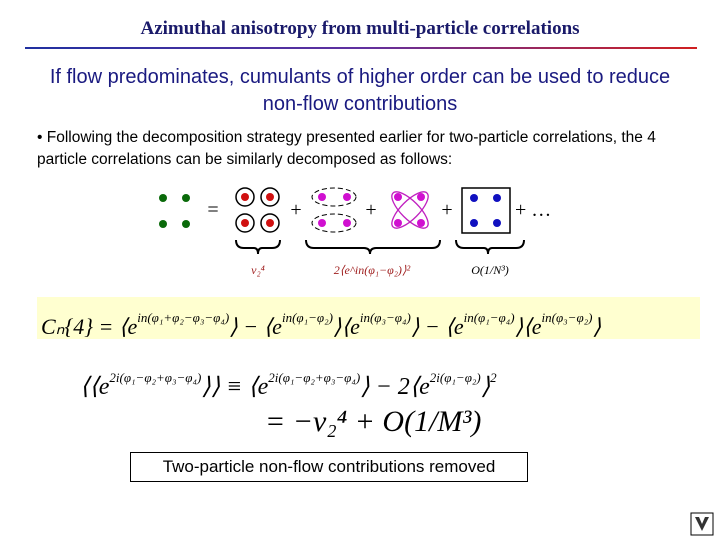  I want to click on equation-exponent: in(φ₃−φ₂), so click(567, 317).